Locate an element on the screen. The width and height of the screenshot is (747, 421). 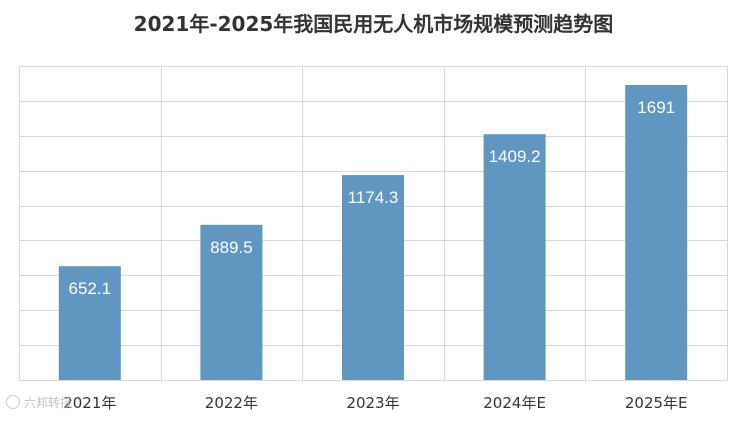
x-tick-5: 2025年E is located at coordinates (656, 403).